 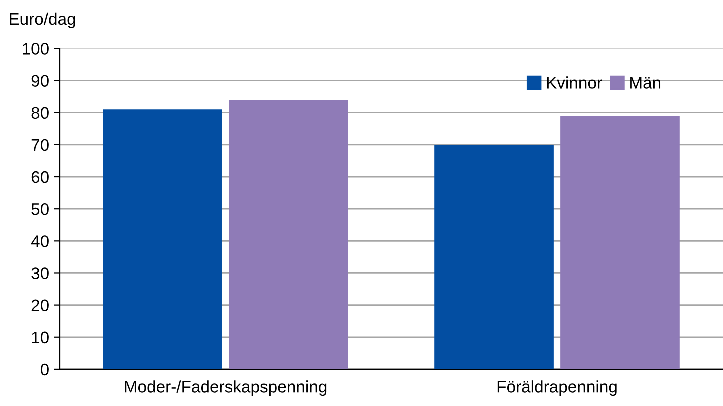 What do you see at coordinates (40, 274) in the screenshot?
I see `y-tick-label: 30` at bounding box center [40, 274].